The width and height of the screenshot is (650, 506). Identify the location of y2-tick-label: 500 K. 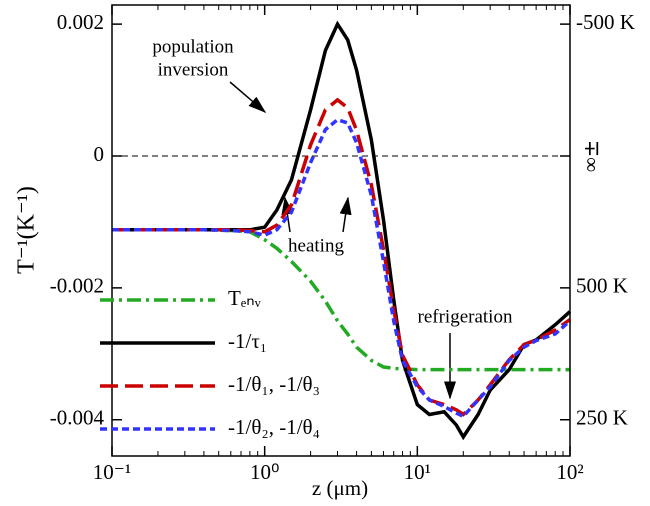
(602, 286).